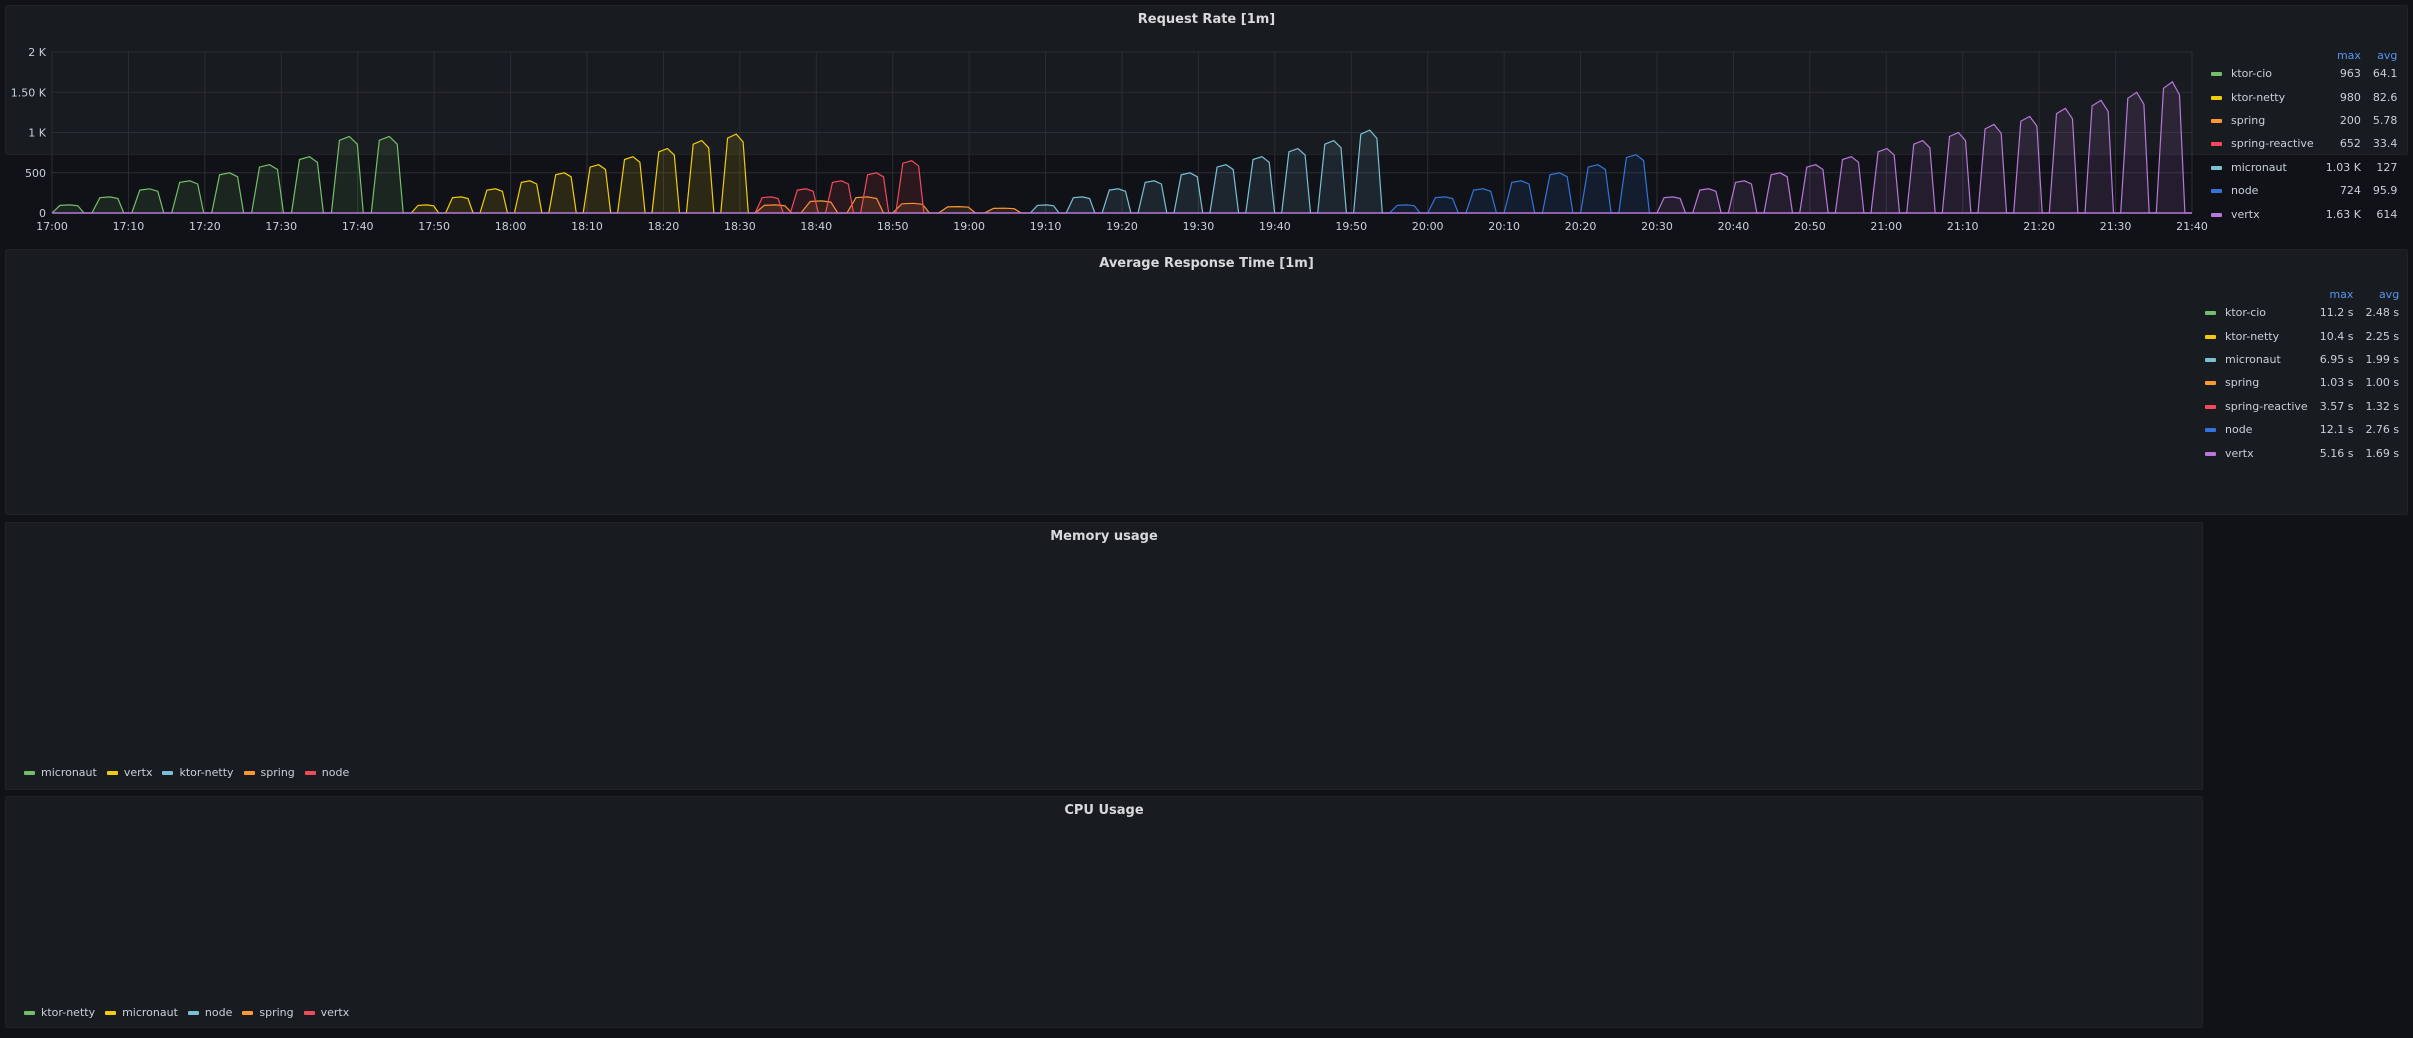 The image size is (2413, 1038). What do you see at coordinates (2336, 453) in the screenshot?
I see `legend-max: 5.16 s` at bounding box center [2336, 453].